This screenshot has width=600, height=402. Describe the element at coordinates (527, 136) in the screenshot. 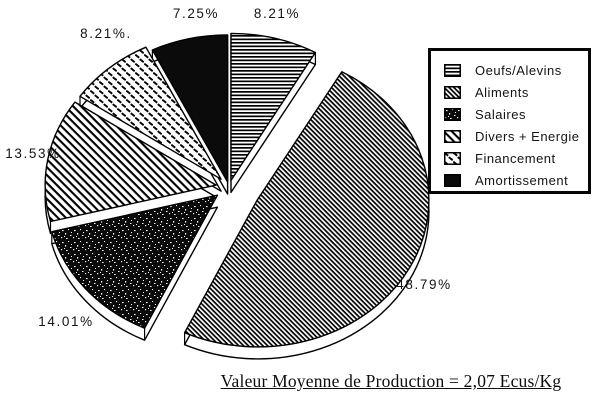

I see `legend-item-label: Divers + Energie` at that location.